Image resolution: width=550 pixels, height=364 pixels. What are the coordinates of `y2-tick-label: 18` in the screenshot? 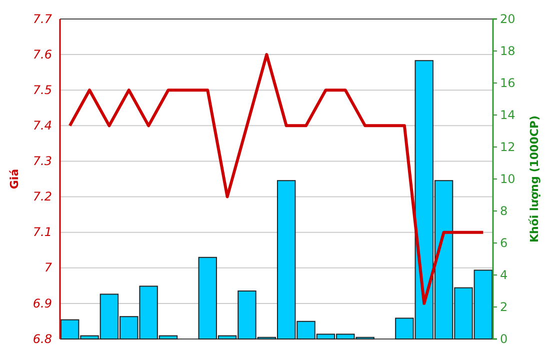 It's located at (508, 51).